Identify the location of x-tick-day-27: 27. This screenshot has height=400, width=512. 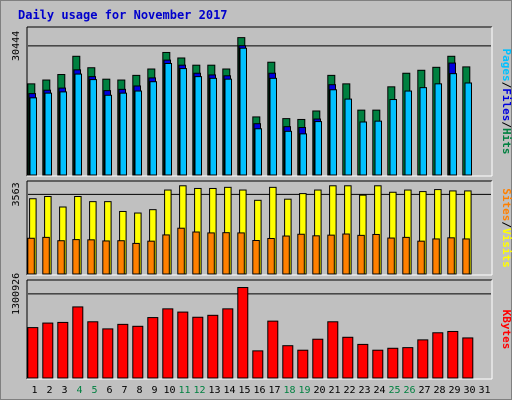
(424, 390).